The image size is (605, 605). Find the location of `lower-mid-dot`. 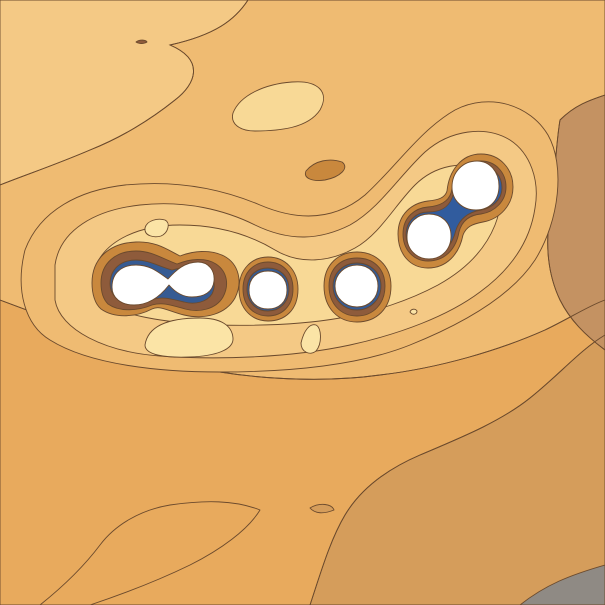

lower-mid-dot is located at coordinates (322, 508).